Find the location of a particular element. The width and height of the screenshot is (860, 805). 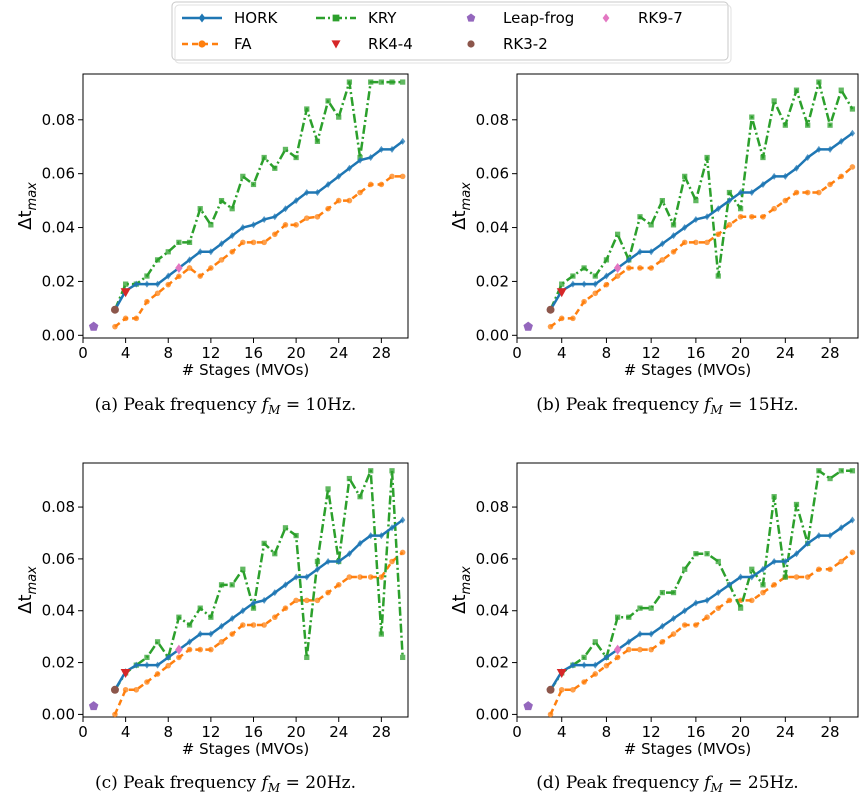

legend-label: KRY is located at coordinates (382, 18).